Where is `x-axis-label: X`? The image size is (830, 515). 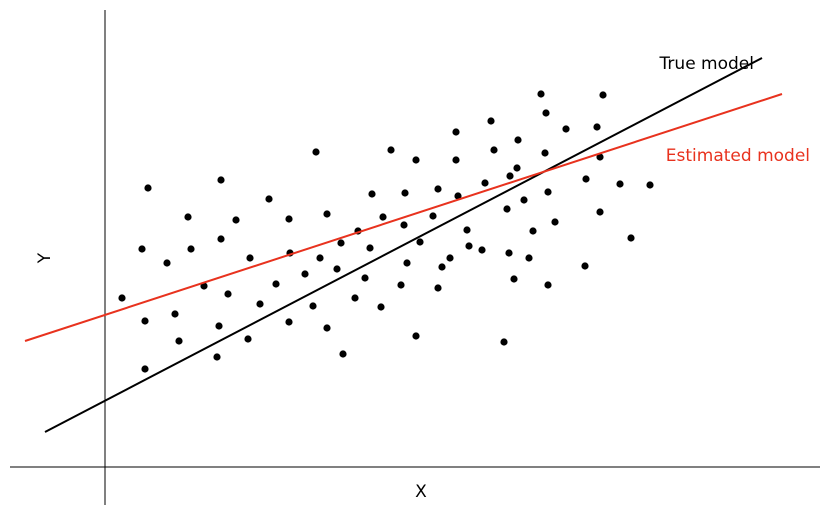 x-axis-label: X is located at coordinates (421, 492).